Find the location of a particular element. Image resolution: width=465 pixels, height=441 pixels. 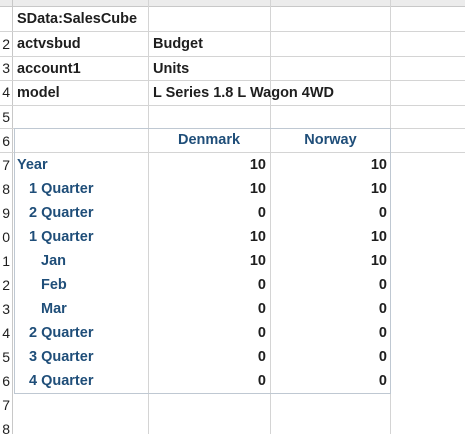

row-label: 3 Quarter is located at coordinates (61, 357).